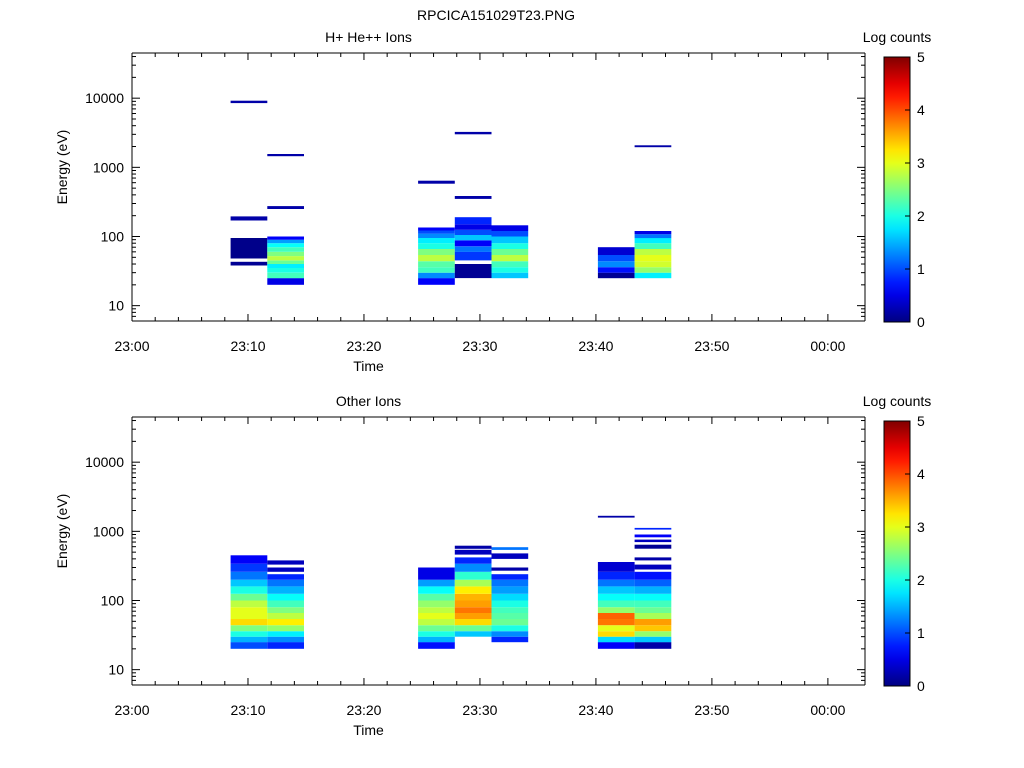 The height and width of the screenshot is (768, 1024). What do you see at coordinates (827, 710) in the screenshot?
I see `x-tick-label: 00:00` at bounding box center [827, 710].